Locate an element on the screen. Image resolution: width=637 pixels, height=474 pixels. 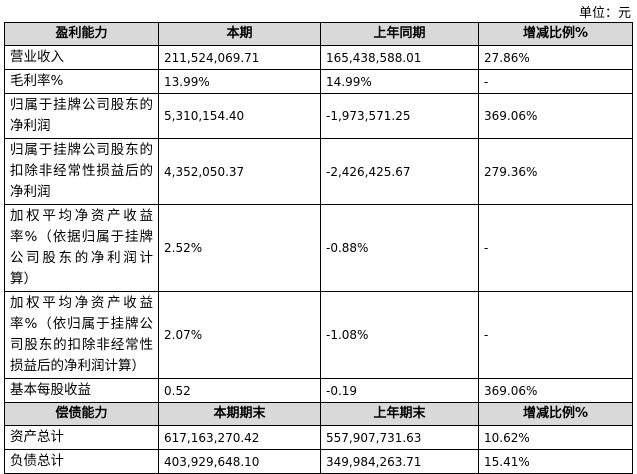
cell: 15.41% is located at coordinates (555, 461).